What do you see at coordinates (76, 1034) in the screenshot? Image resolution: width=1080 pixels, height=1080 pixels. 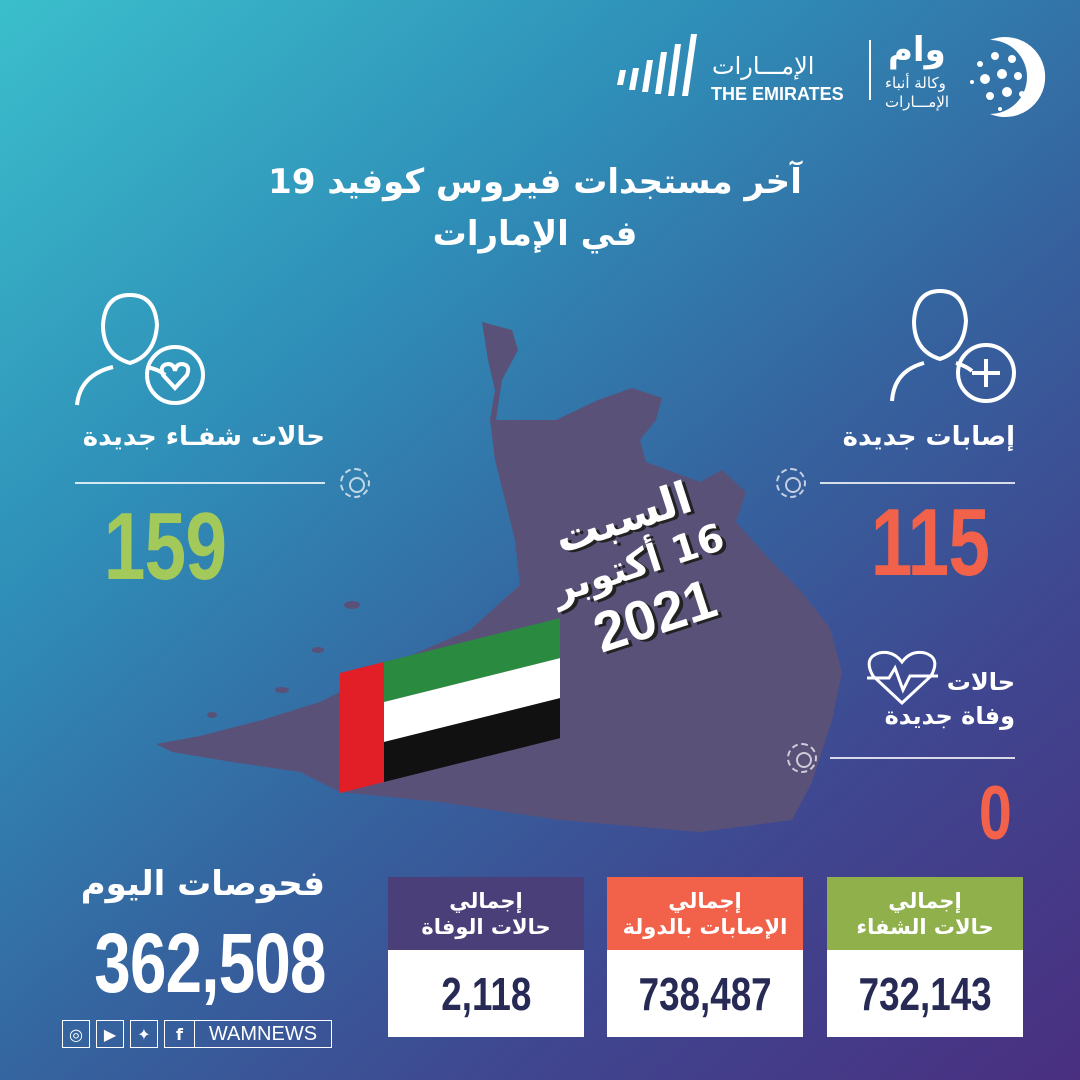 I see `instagram-icon: ◎` at bounding box center [76, 1034].